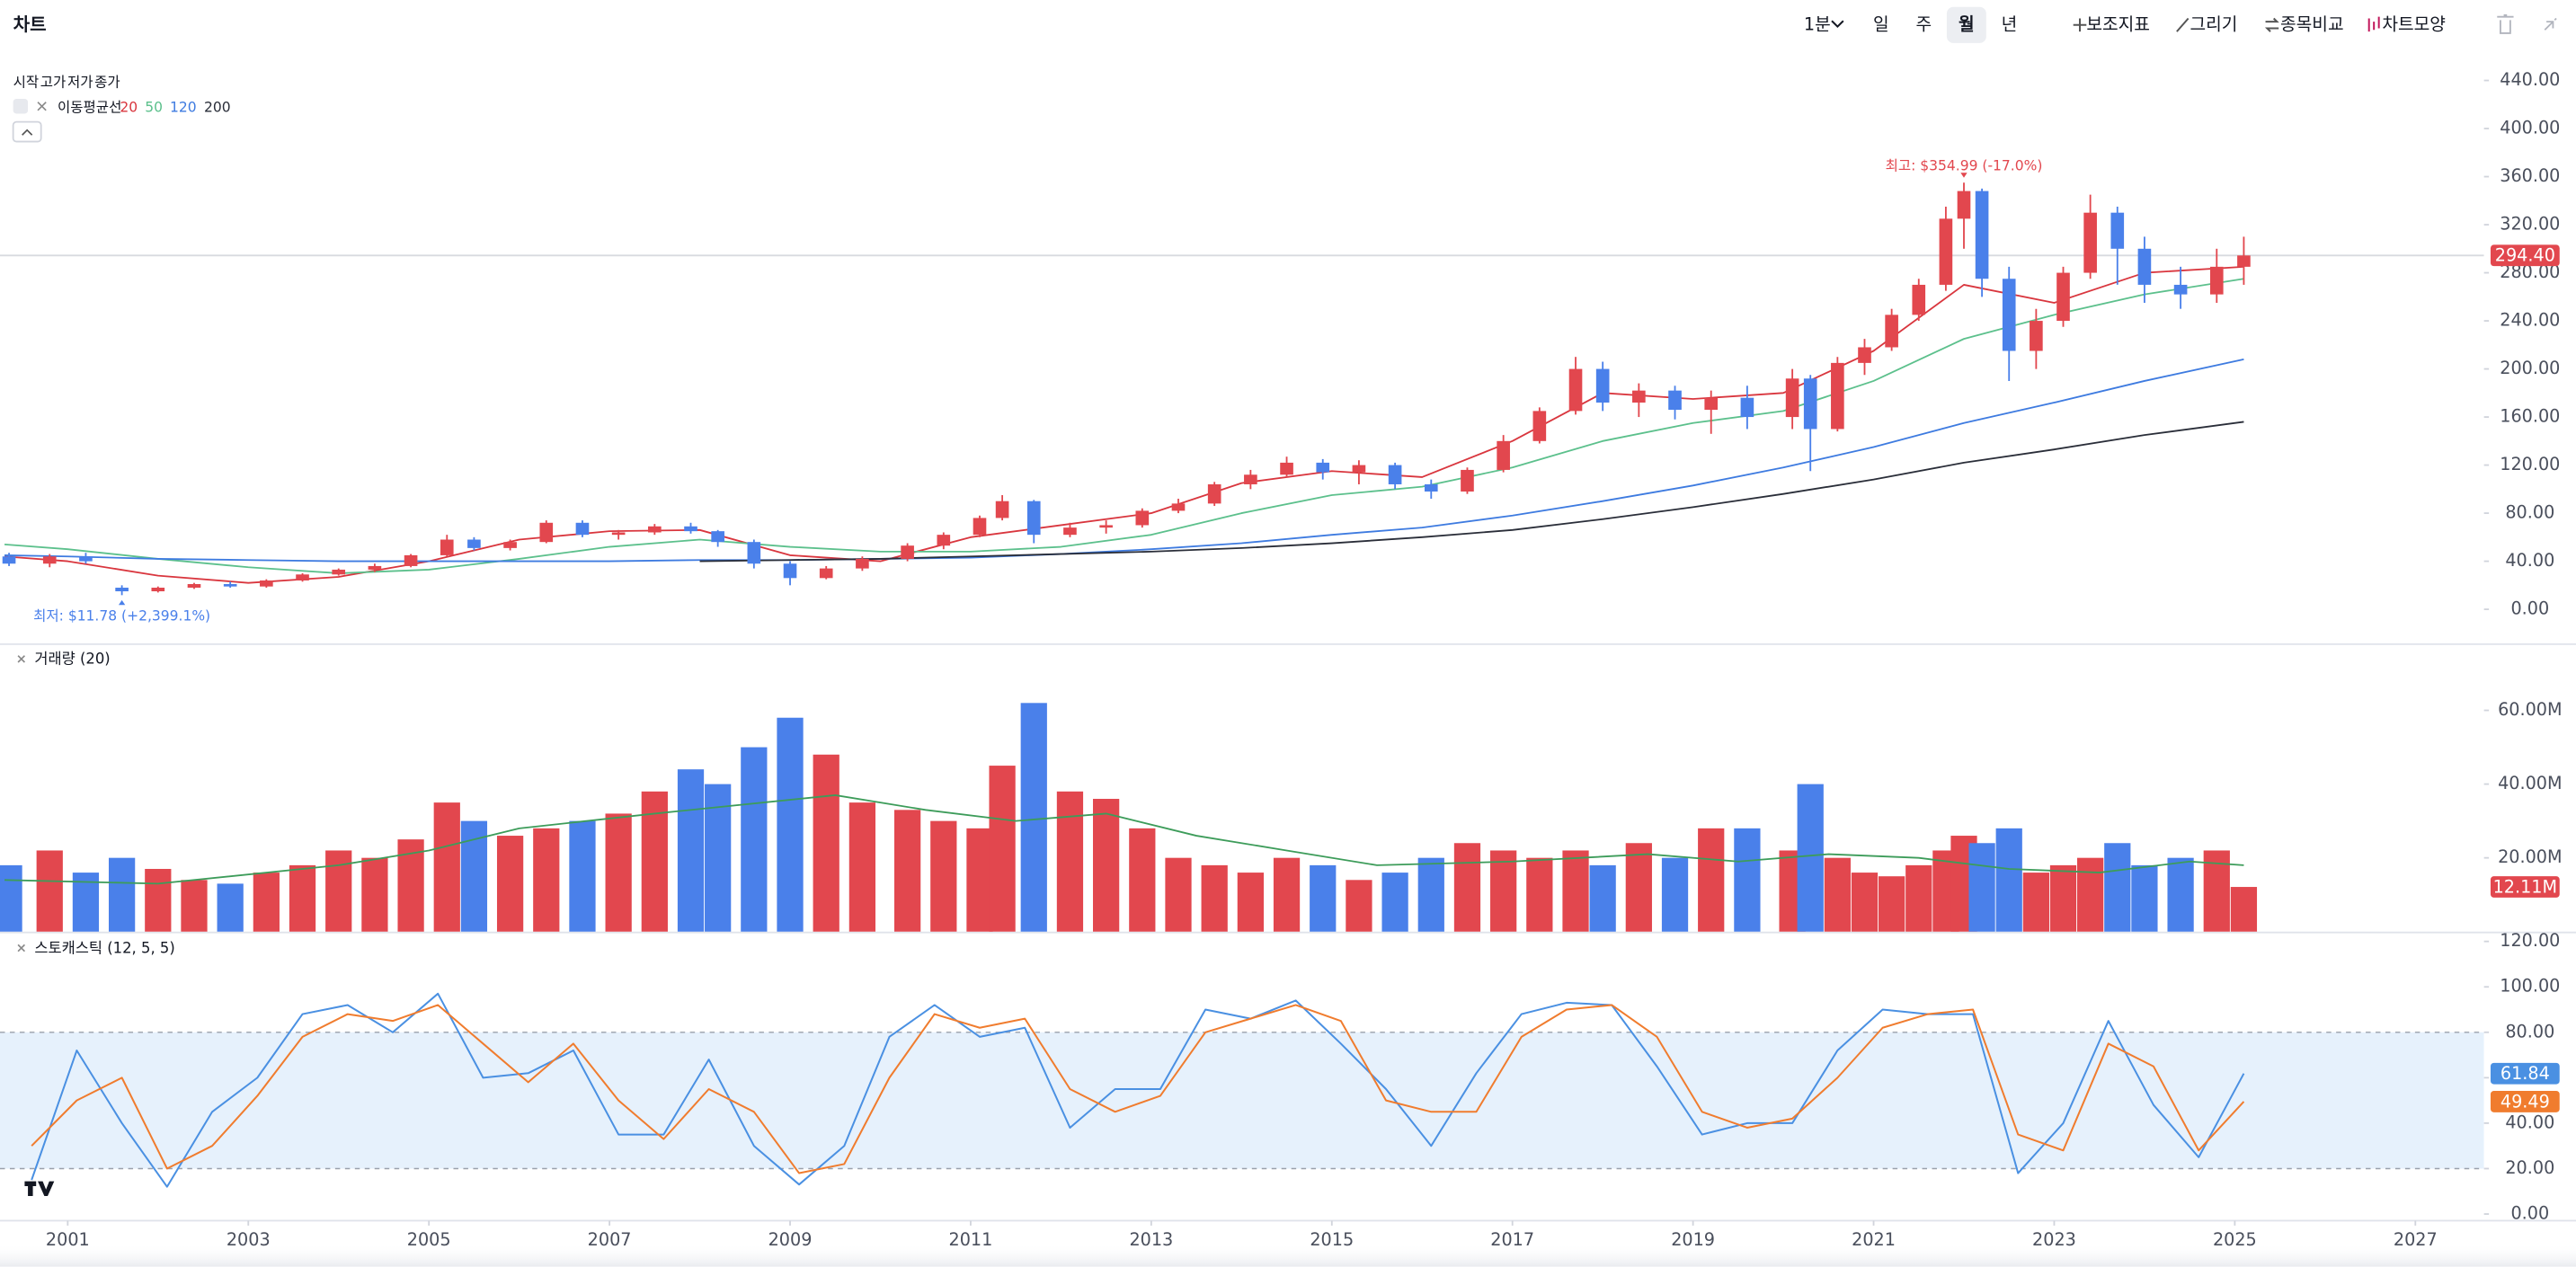 Image resolution: width=2576 pixels, height=1267 pixels. What do you see at coordinates (2550, 24) in the screenshot?
I see `collapse-icon` at bounding box center [2550, 24].